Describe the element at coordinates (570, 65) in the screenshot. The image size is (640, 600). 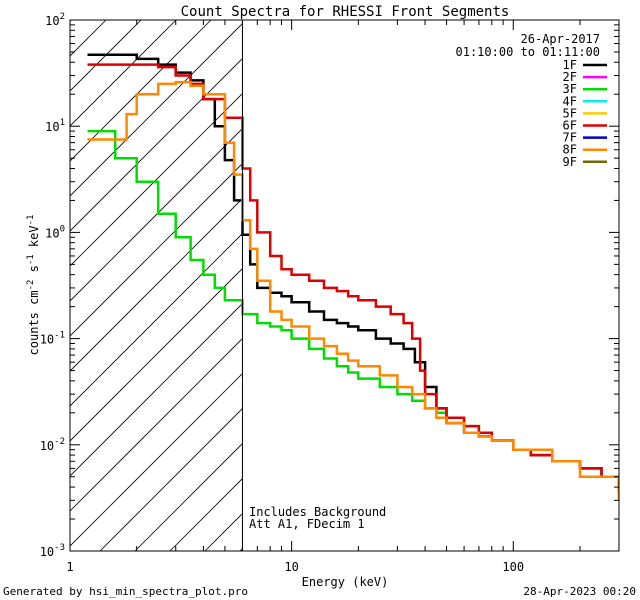
I see `legend-label: 1F` at that location.